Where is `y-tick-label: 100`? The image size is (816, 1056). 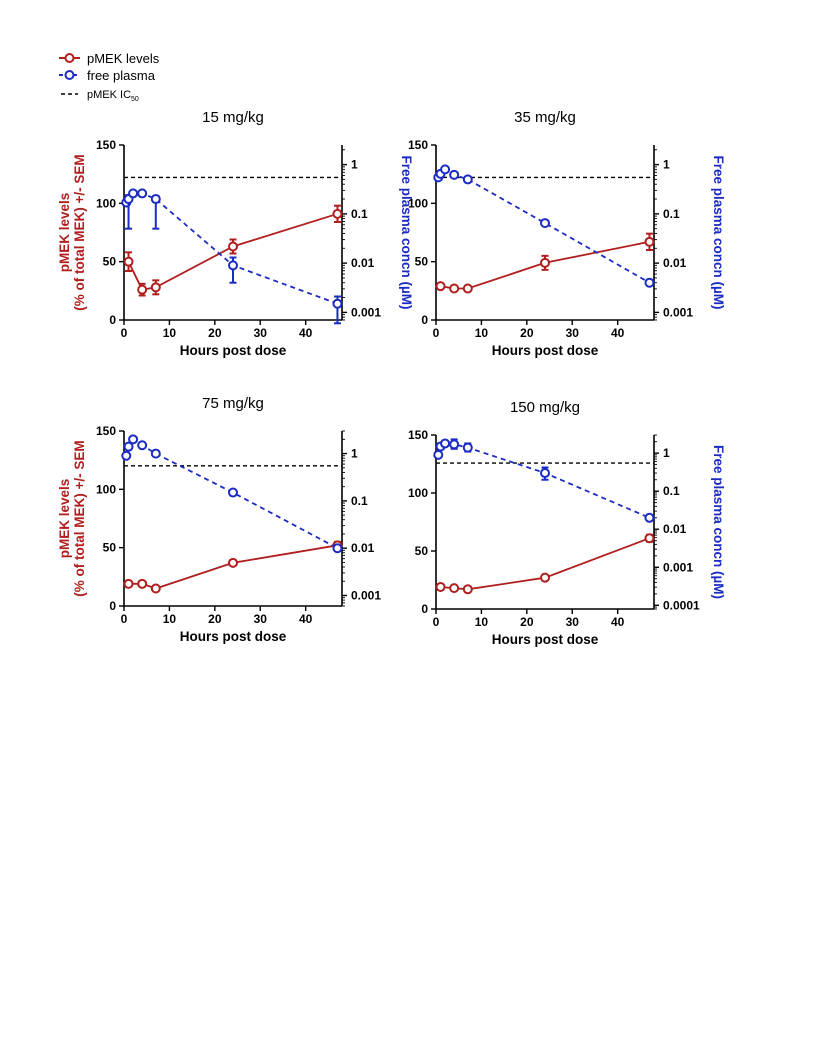
y-tick-label: 100 is located at coordinates (418, 493).